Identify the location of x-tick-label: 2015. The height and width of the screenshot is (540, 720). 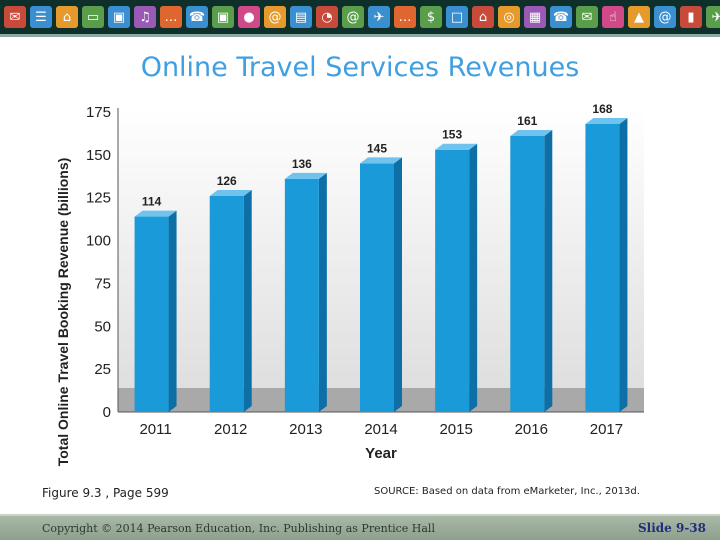
(455, 429).